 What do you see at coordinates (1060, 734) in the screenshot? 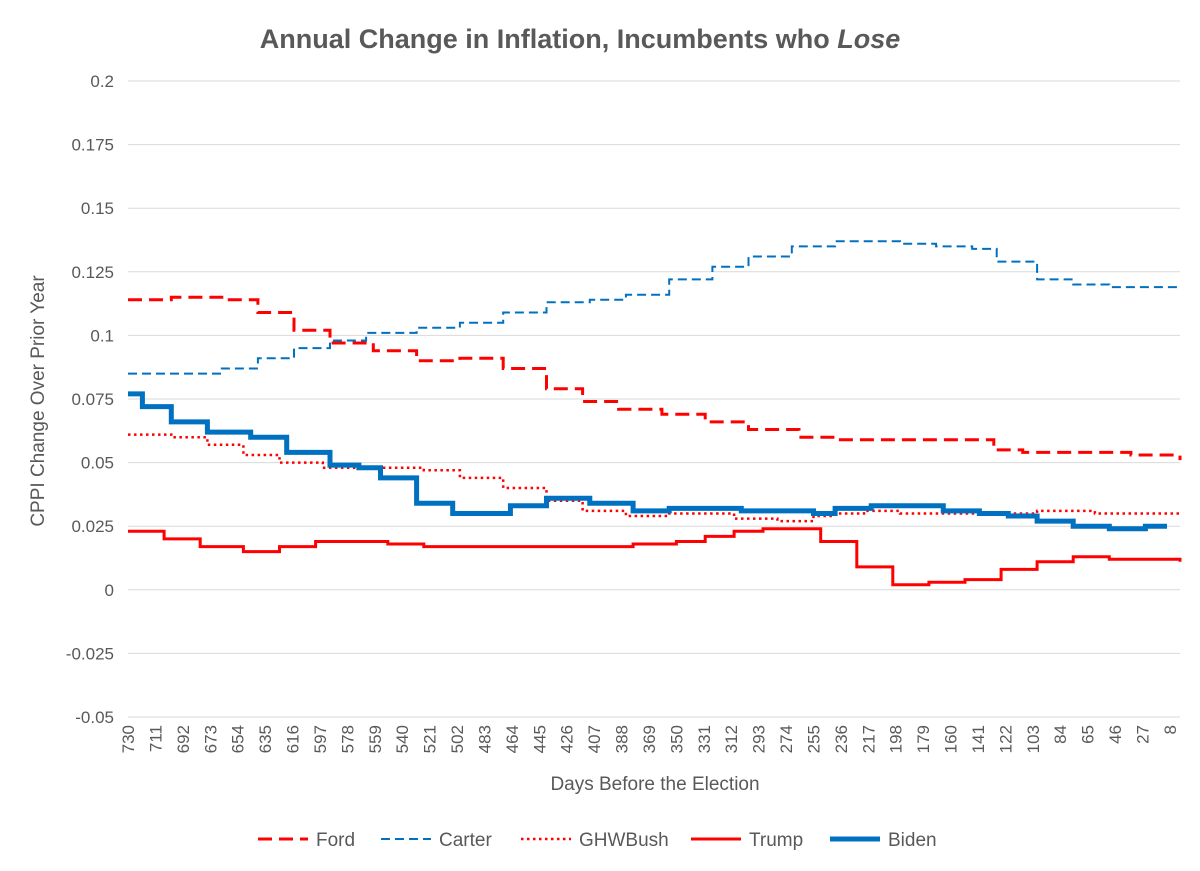
I see `x-tick-label: 84` at bounding box center [1060, 734].